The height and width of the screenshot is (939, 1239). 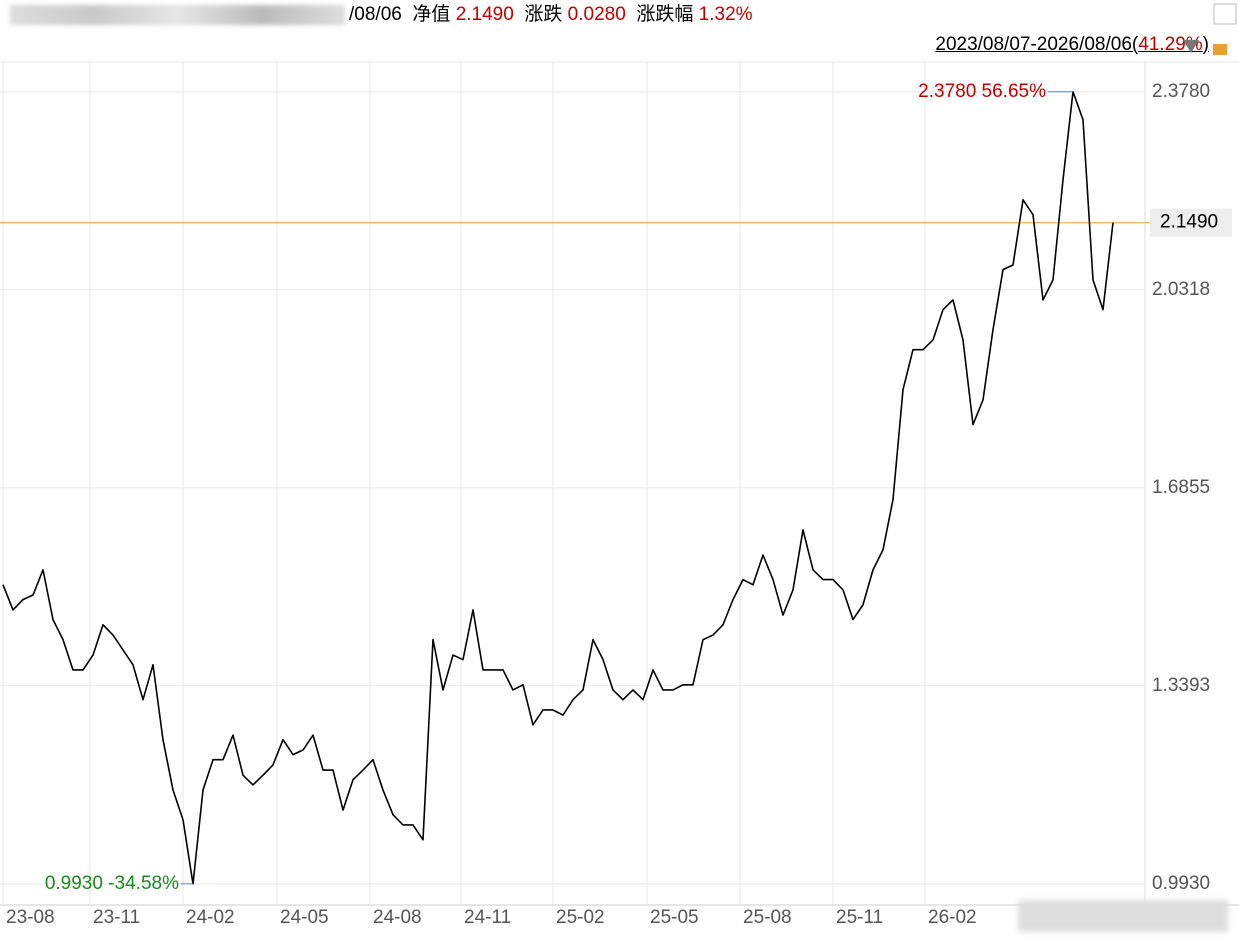 I want to click on y-tick-label: 1.6855, so click(x=1181, y=487).